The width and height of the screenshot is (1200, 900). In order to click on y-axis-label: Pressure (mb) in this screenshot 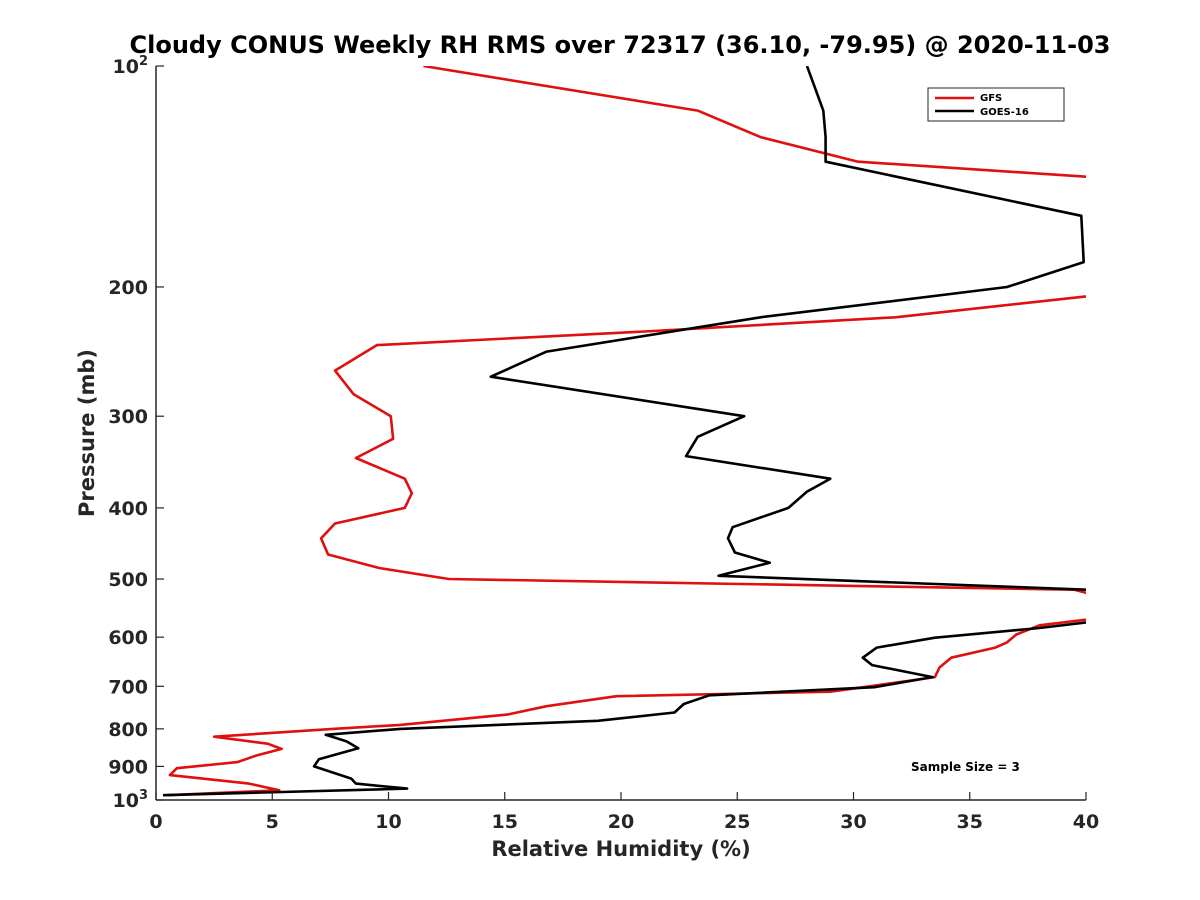, I will do `click(87, 433)`.